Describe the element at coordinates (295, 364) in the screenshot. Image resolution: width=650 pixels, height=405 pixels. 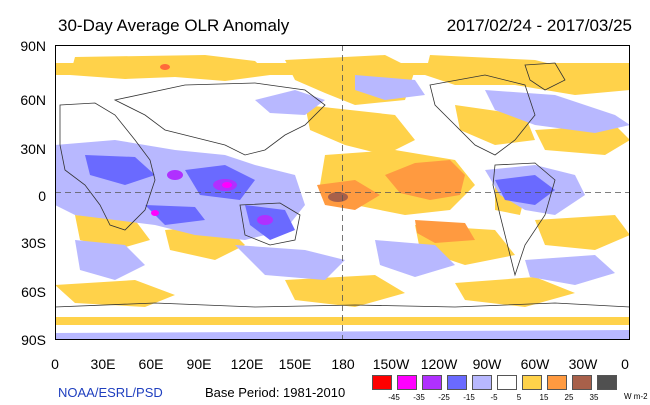
I see `lon-label-150e: 150E` at that location.